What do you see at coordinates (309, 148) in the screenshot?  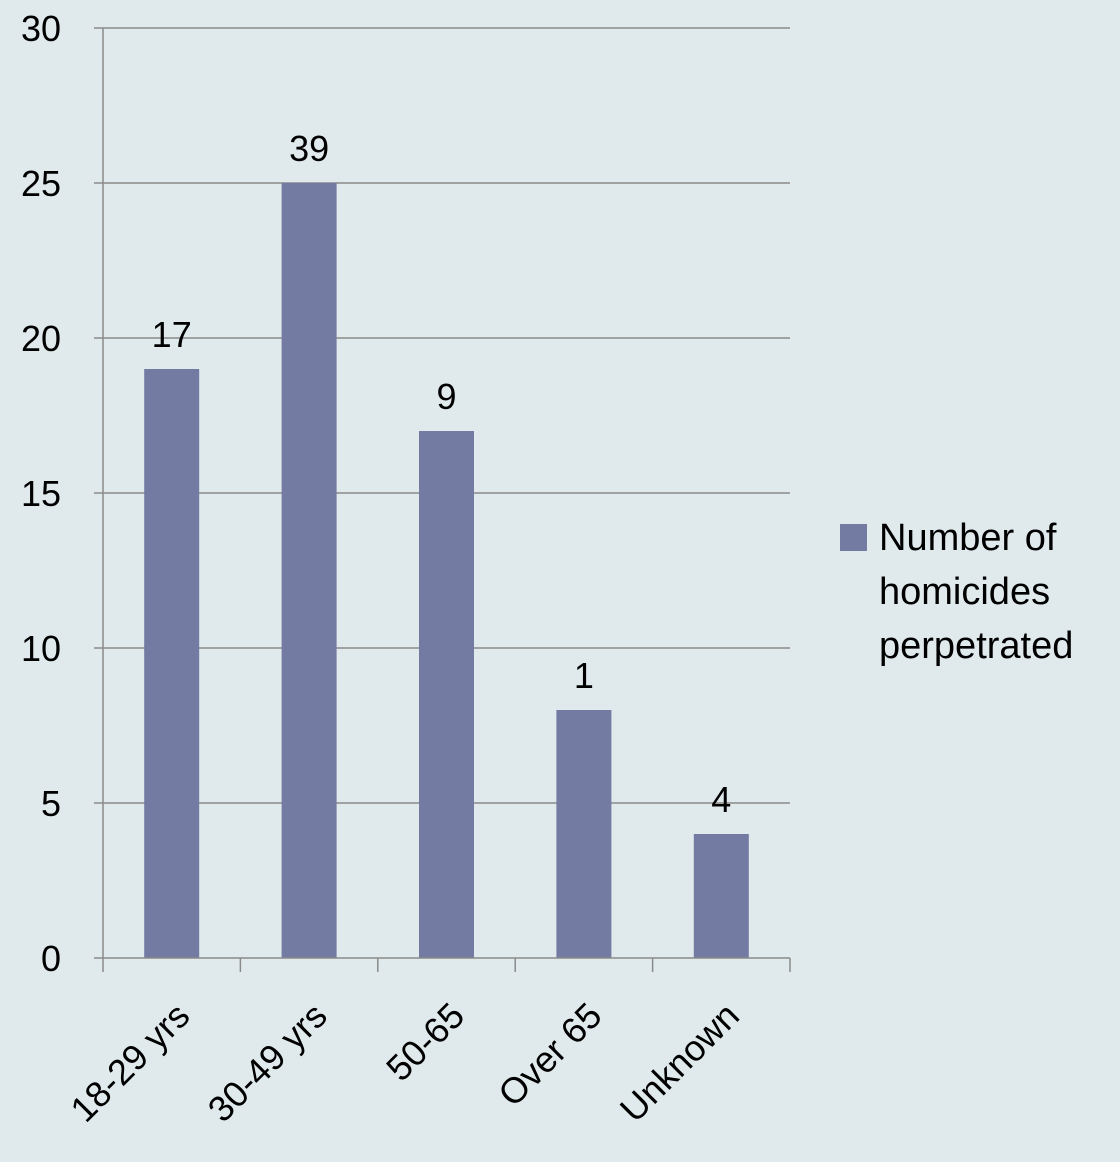 I see `data-label: 39` at bounding box center [309, 148].